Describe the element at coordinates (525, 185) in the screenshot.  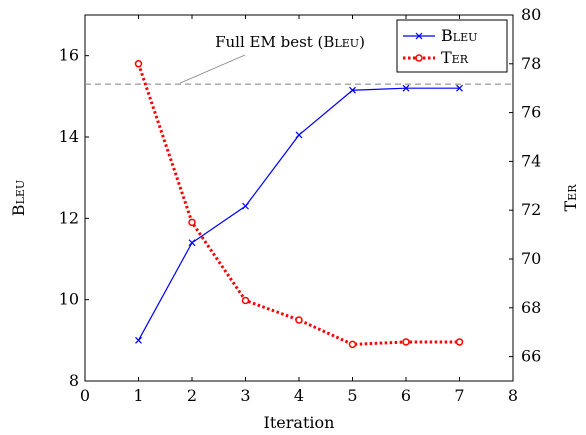
I see `right-y-axis-ticks: 66 68 70 72 74 76 78 80` at that location.